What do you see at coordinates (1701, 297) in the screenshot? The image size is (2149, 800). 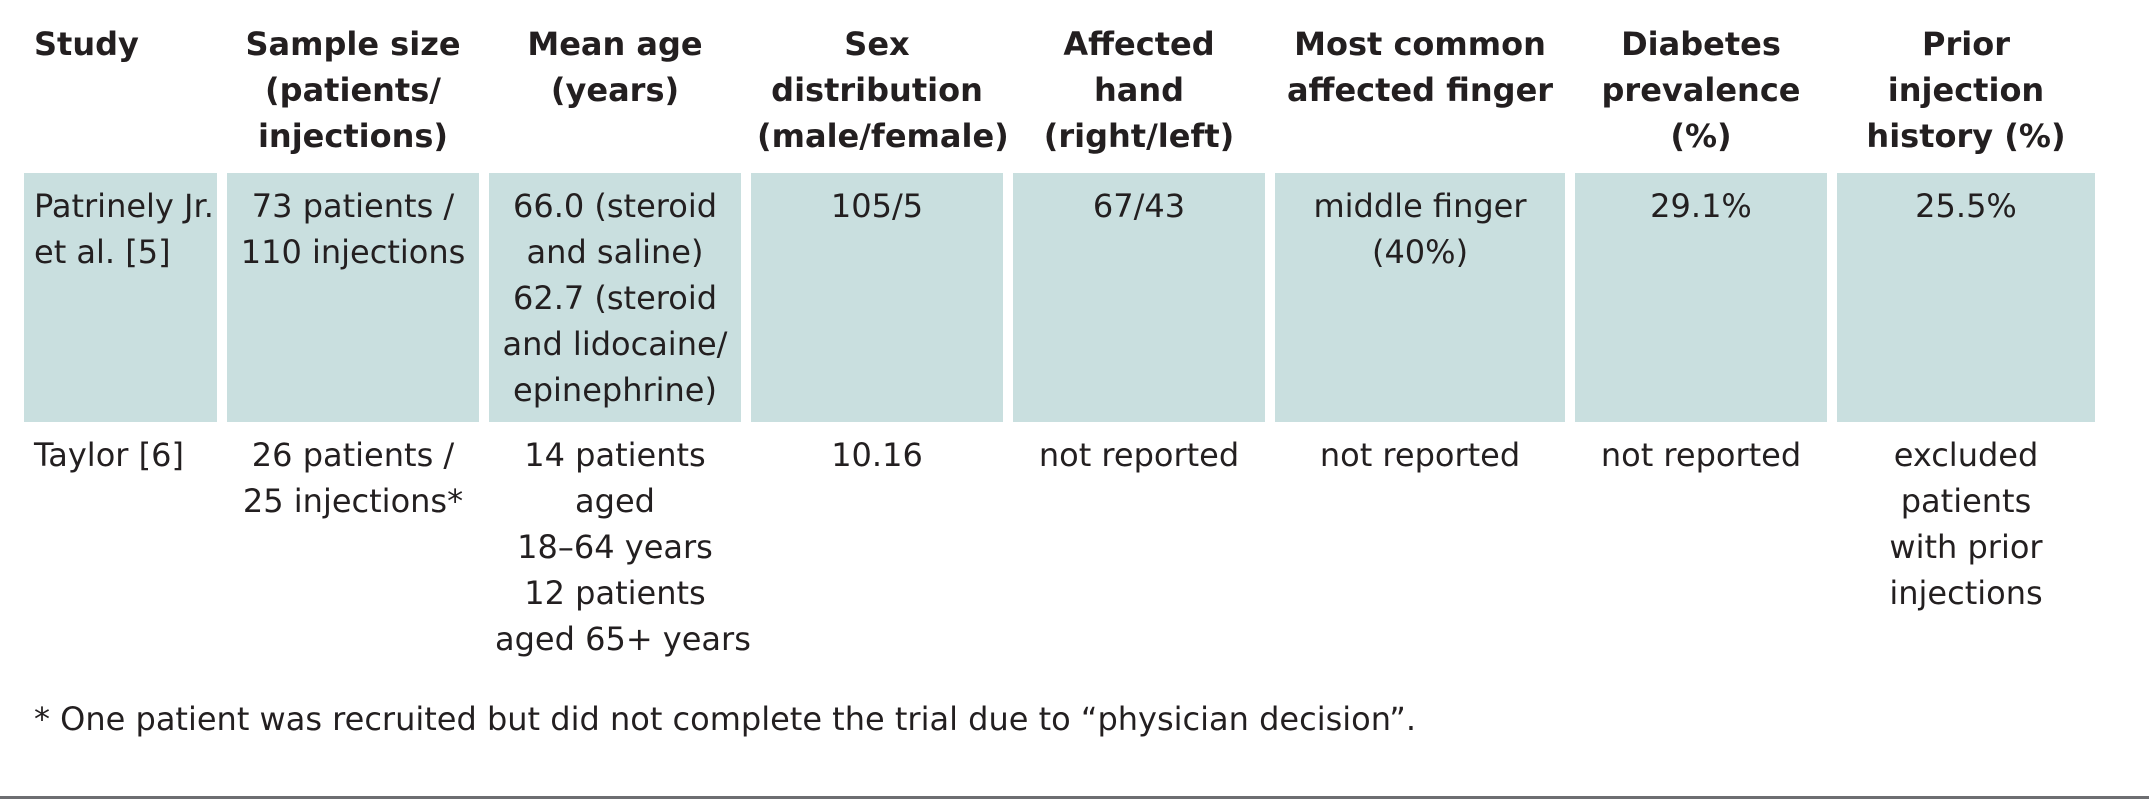 I see `cell-diabetes-prevalence: 29.1%` at bounding box center [1701, 297].